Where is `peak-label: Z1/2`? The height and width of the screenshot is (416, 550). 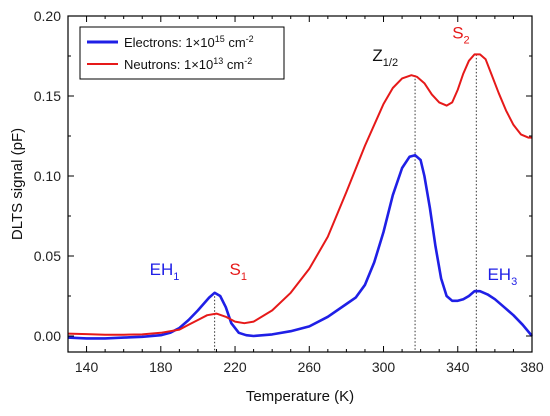
peak-label: Z1/2 is located at coordinates (385, 57).